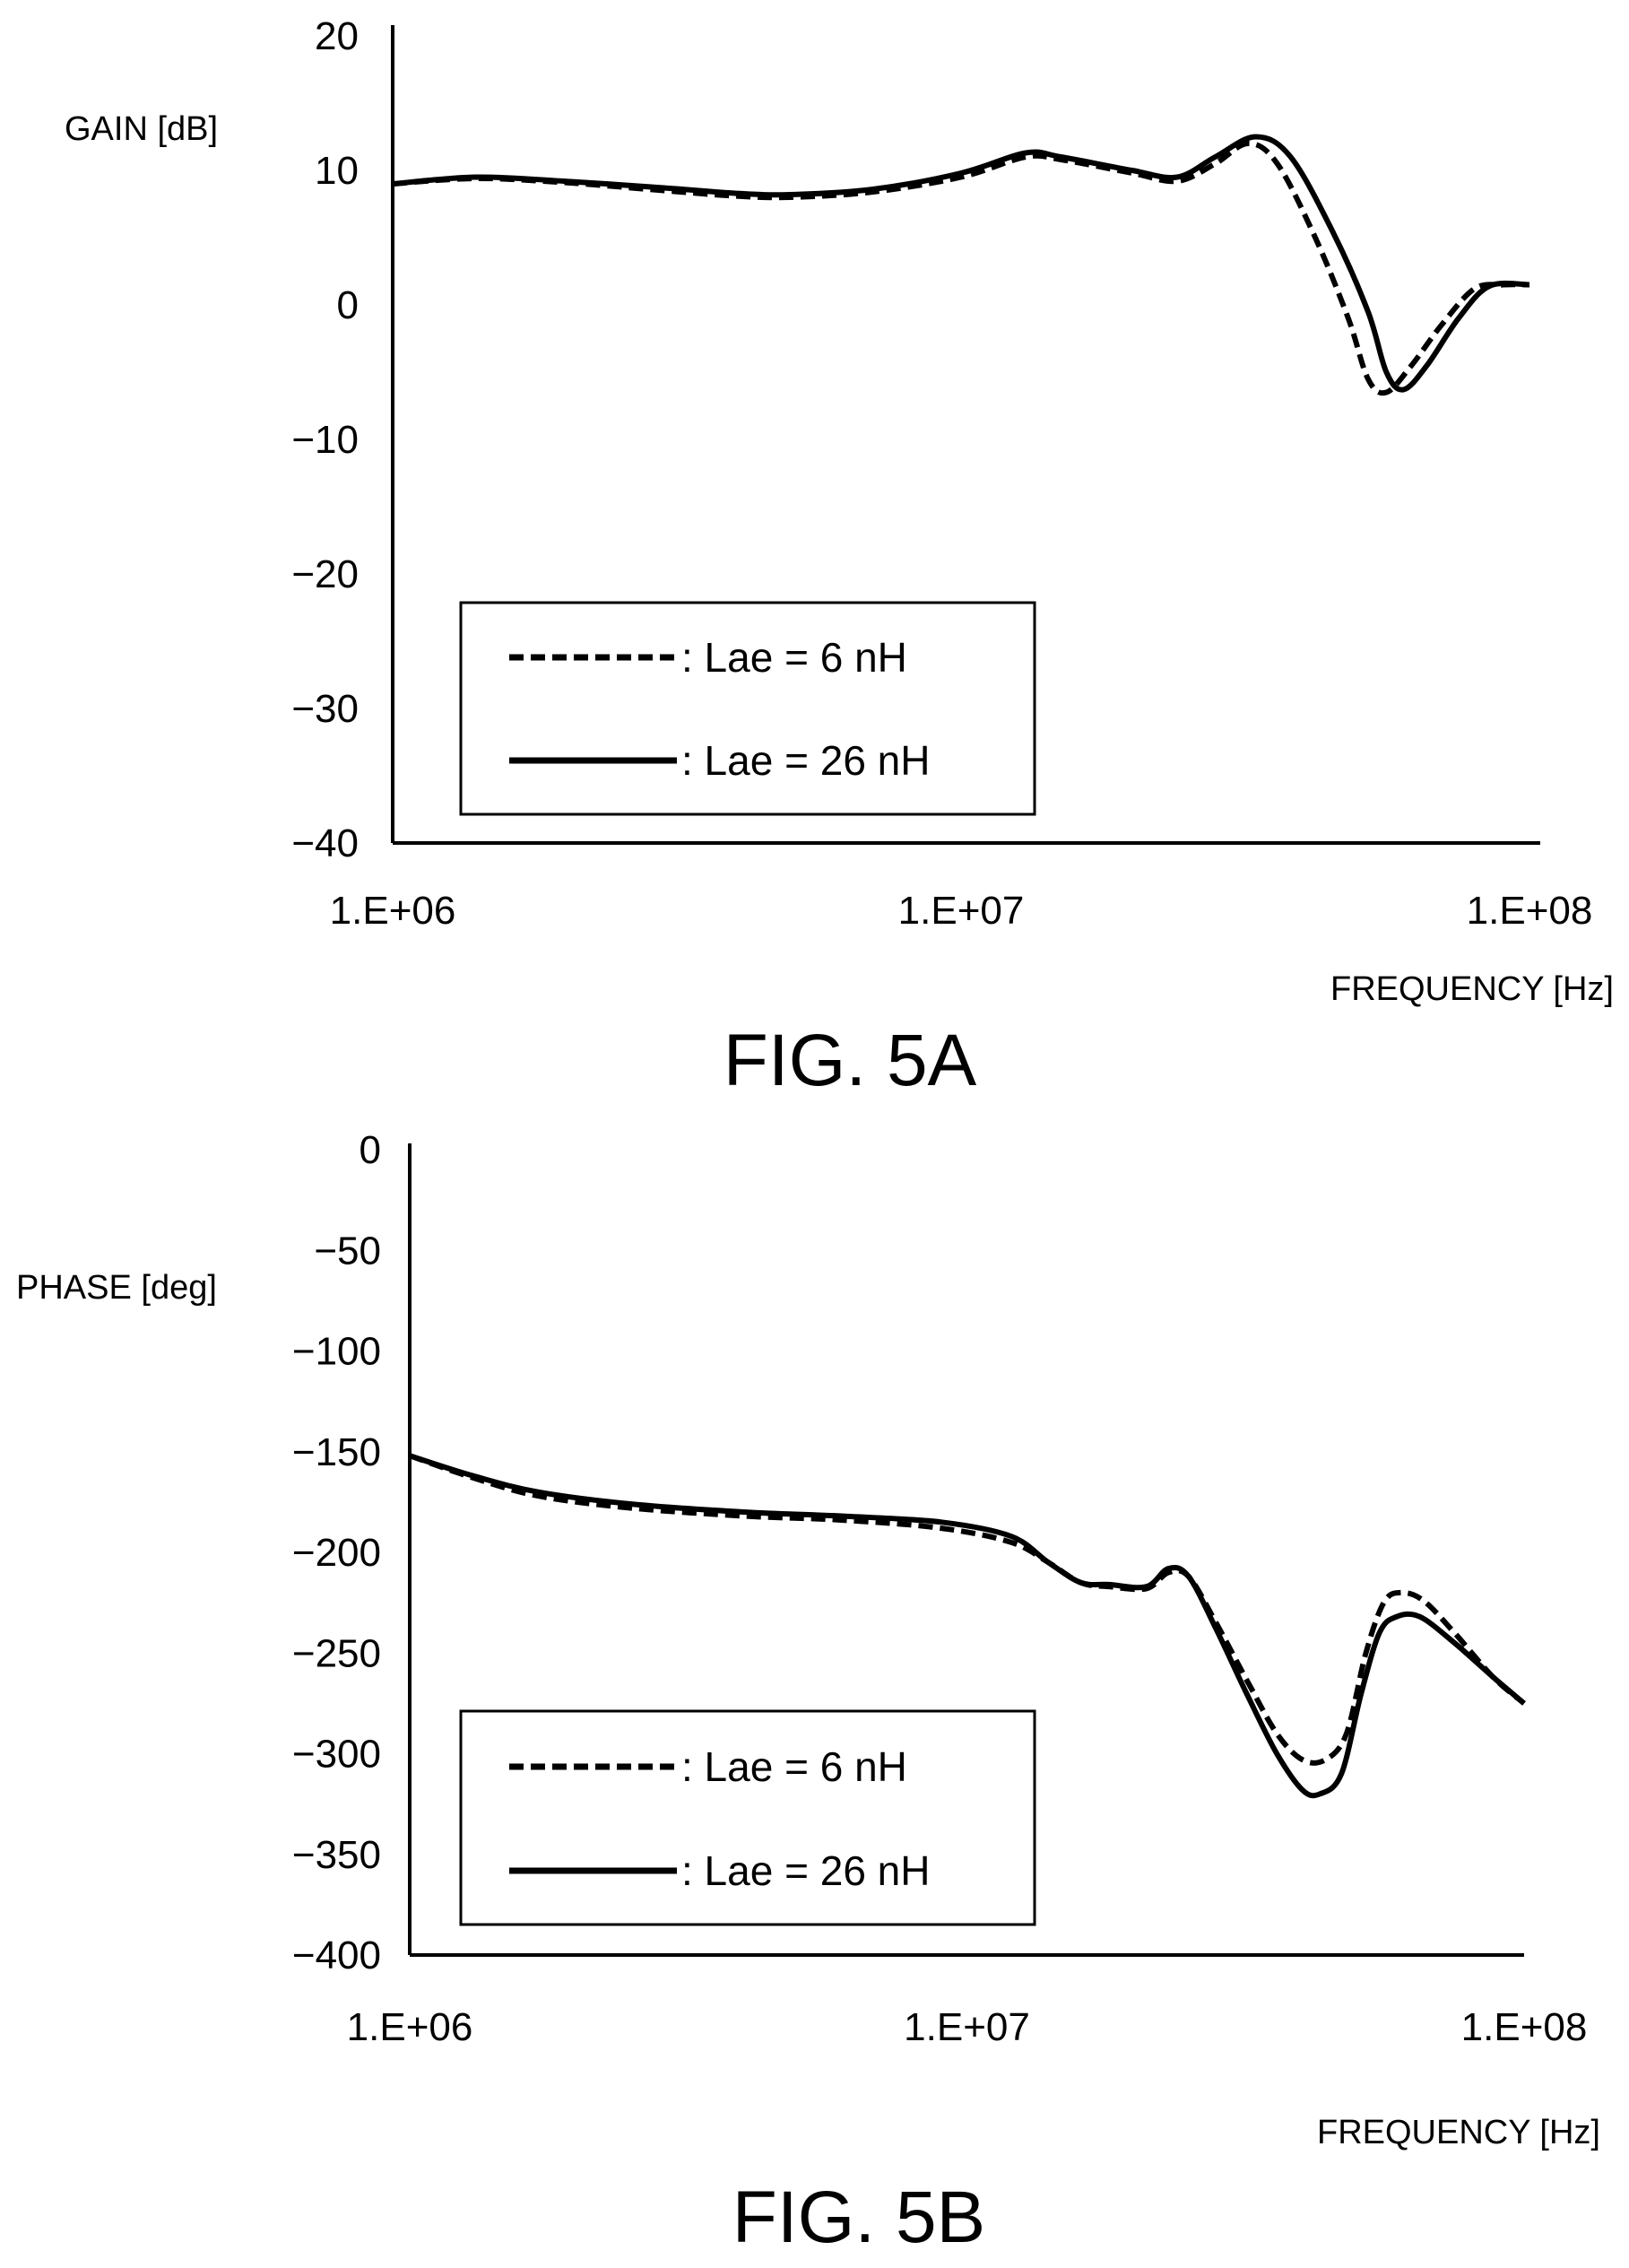 The image size is (1629, 2268). Describe the element at coordinates (116, 1288) in the screenshot. I see `y-axis-title: PHASE [deg]` at that location.